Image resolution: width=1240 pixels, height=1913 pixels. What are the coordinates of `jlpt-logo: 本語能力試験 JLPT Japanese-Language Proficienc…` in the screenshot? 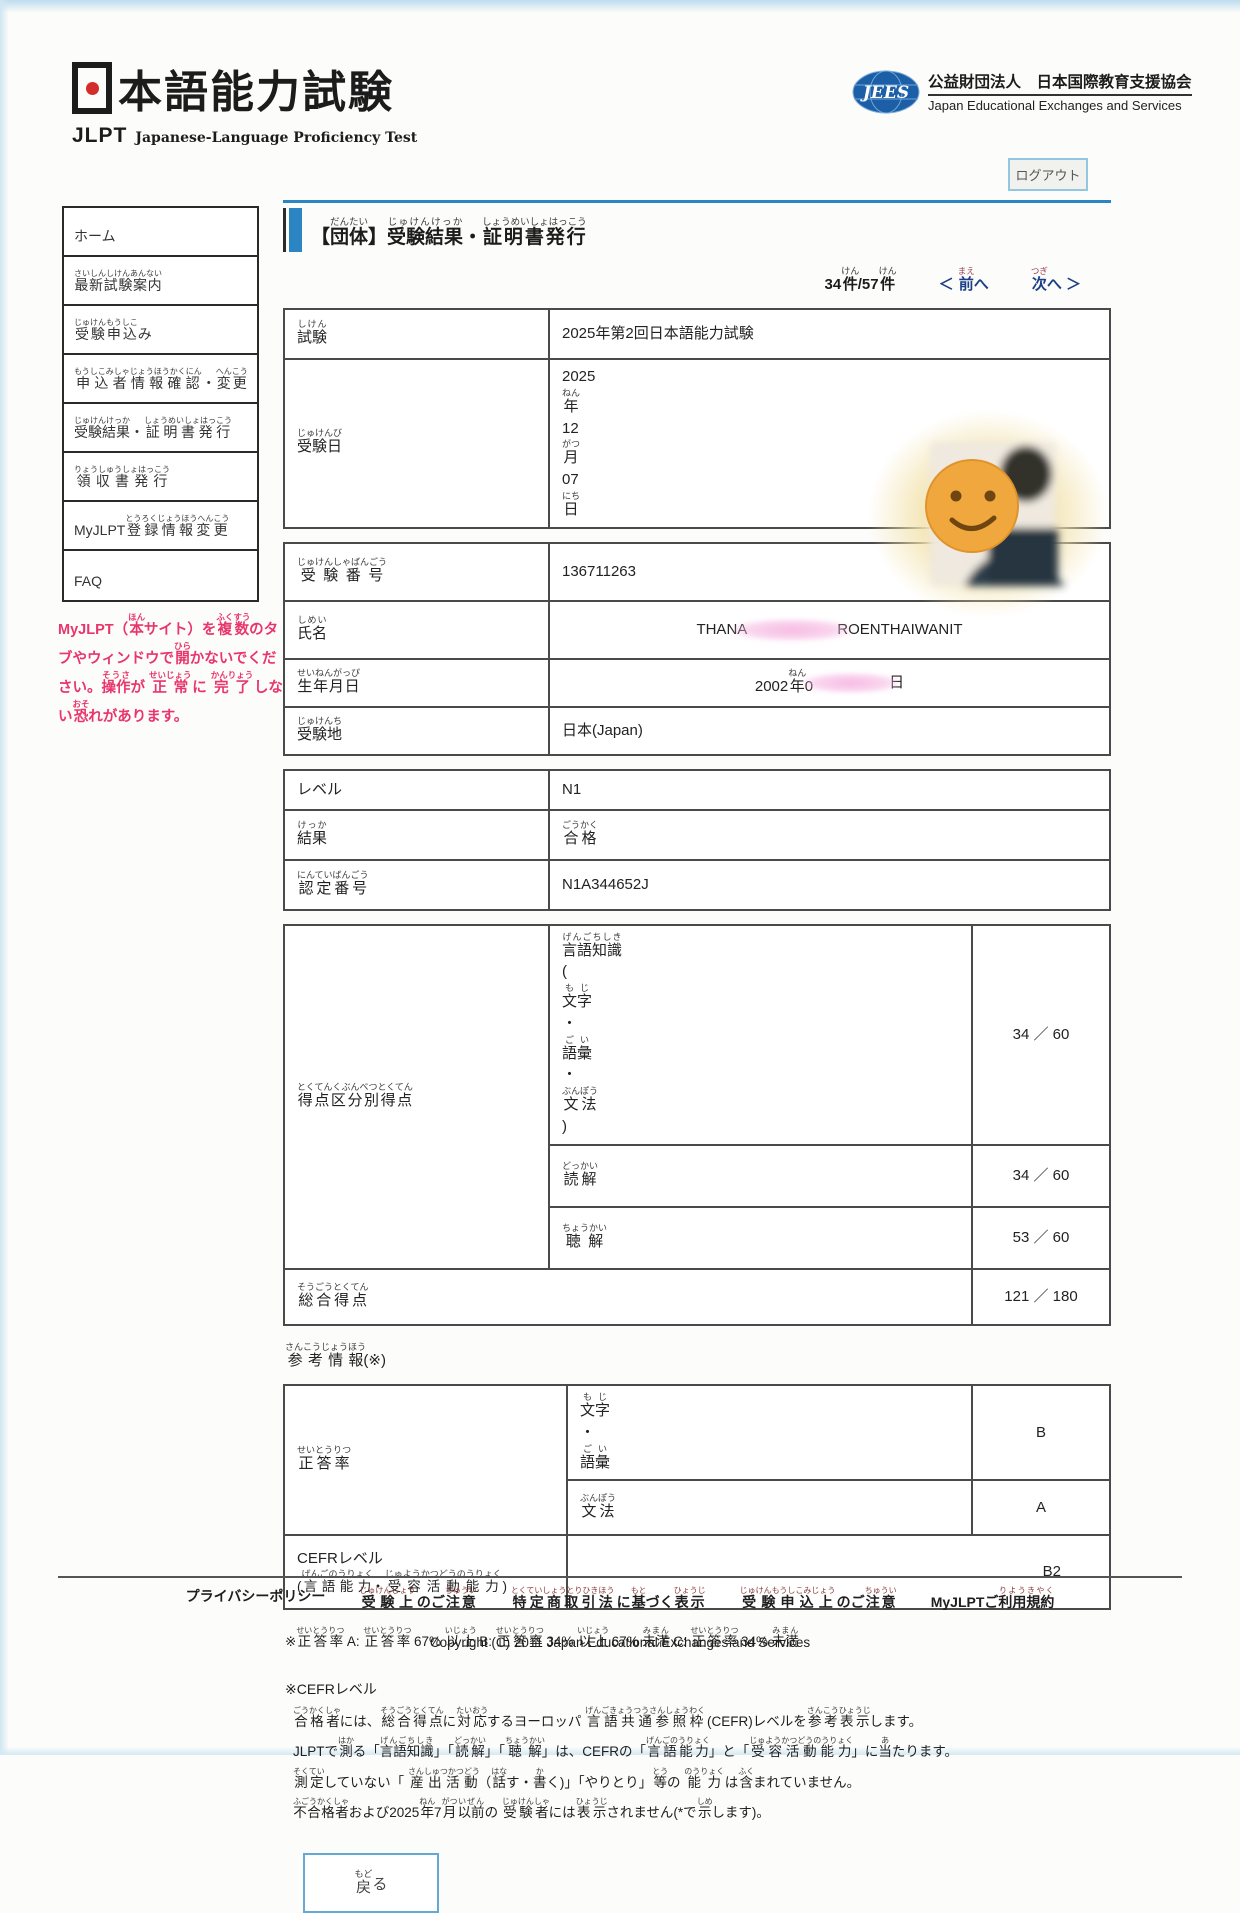 It's located at (244, 102).